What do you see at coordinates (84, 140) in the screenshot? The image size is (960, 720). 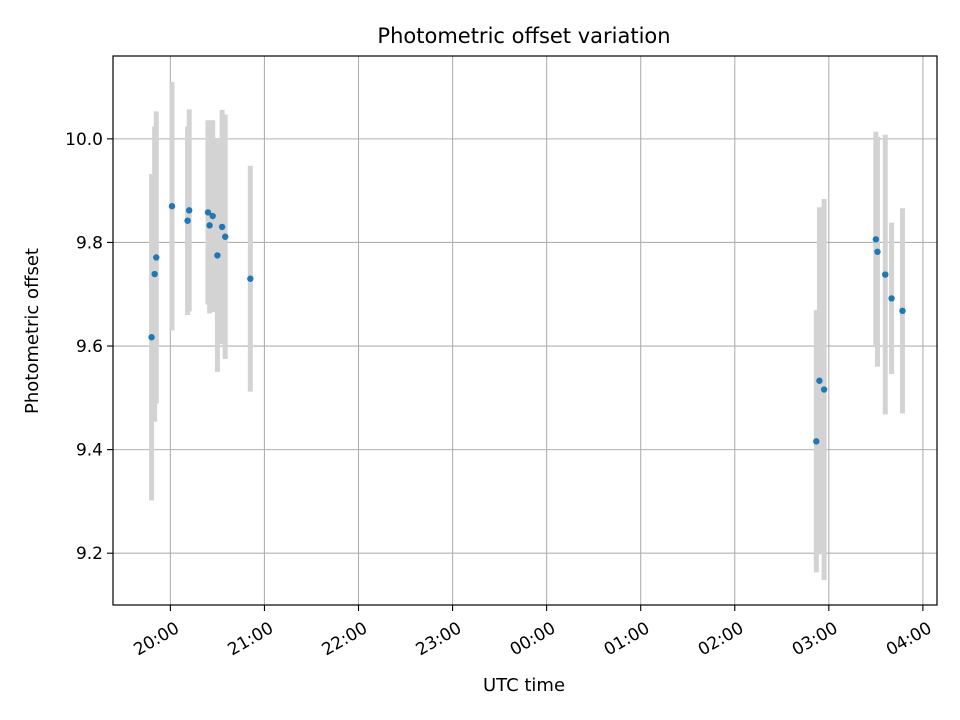 I see `y-tick-label: 10.0` at bounding box center [84, 140].